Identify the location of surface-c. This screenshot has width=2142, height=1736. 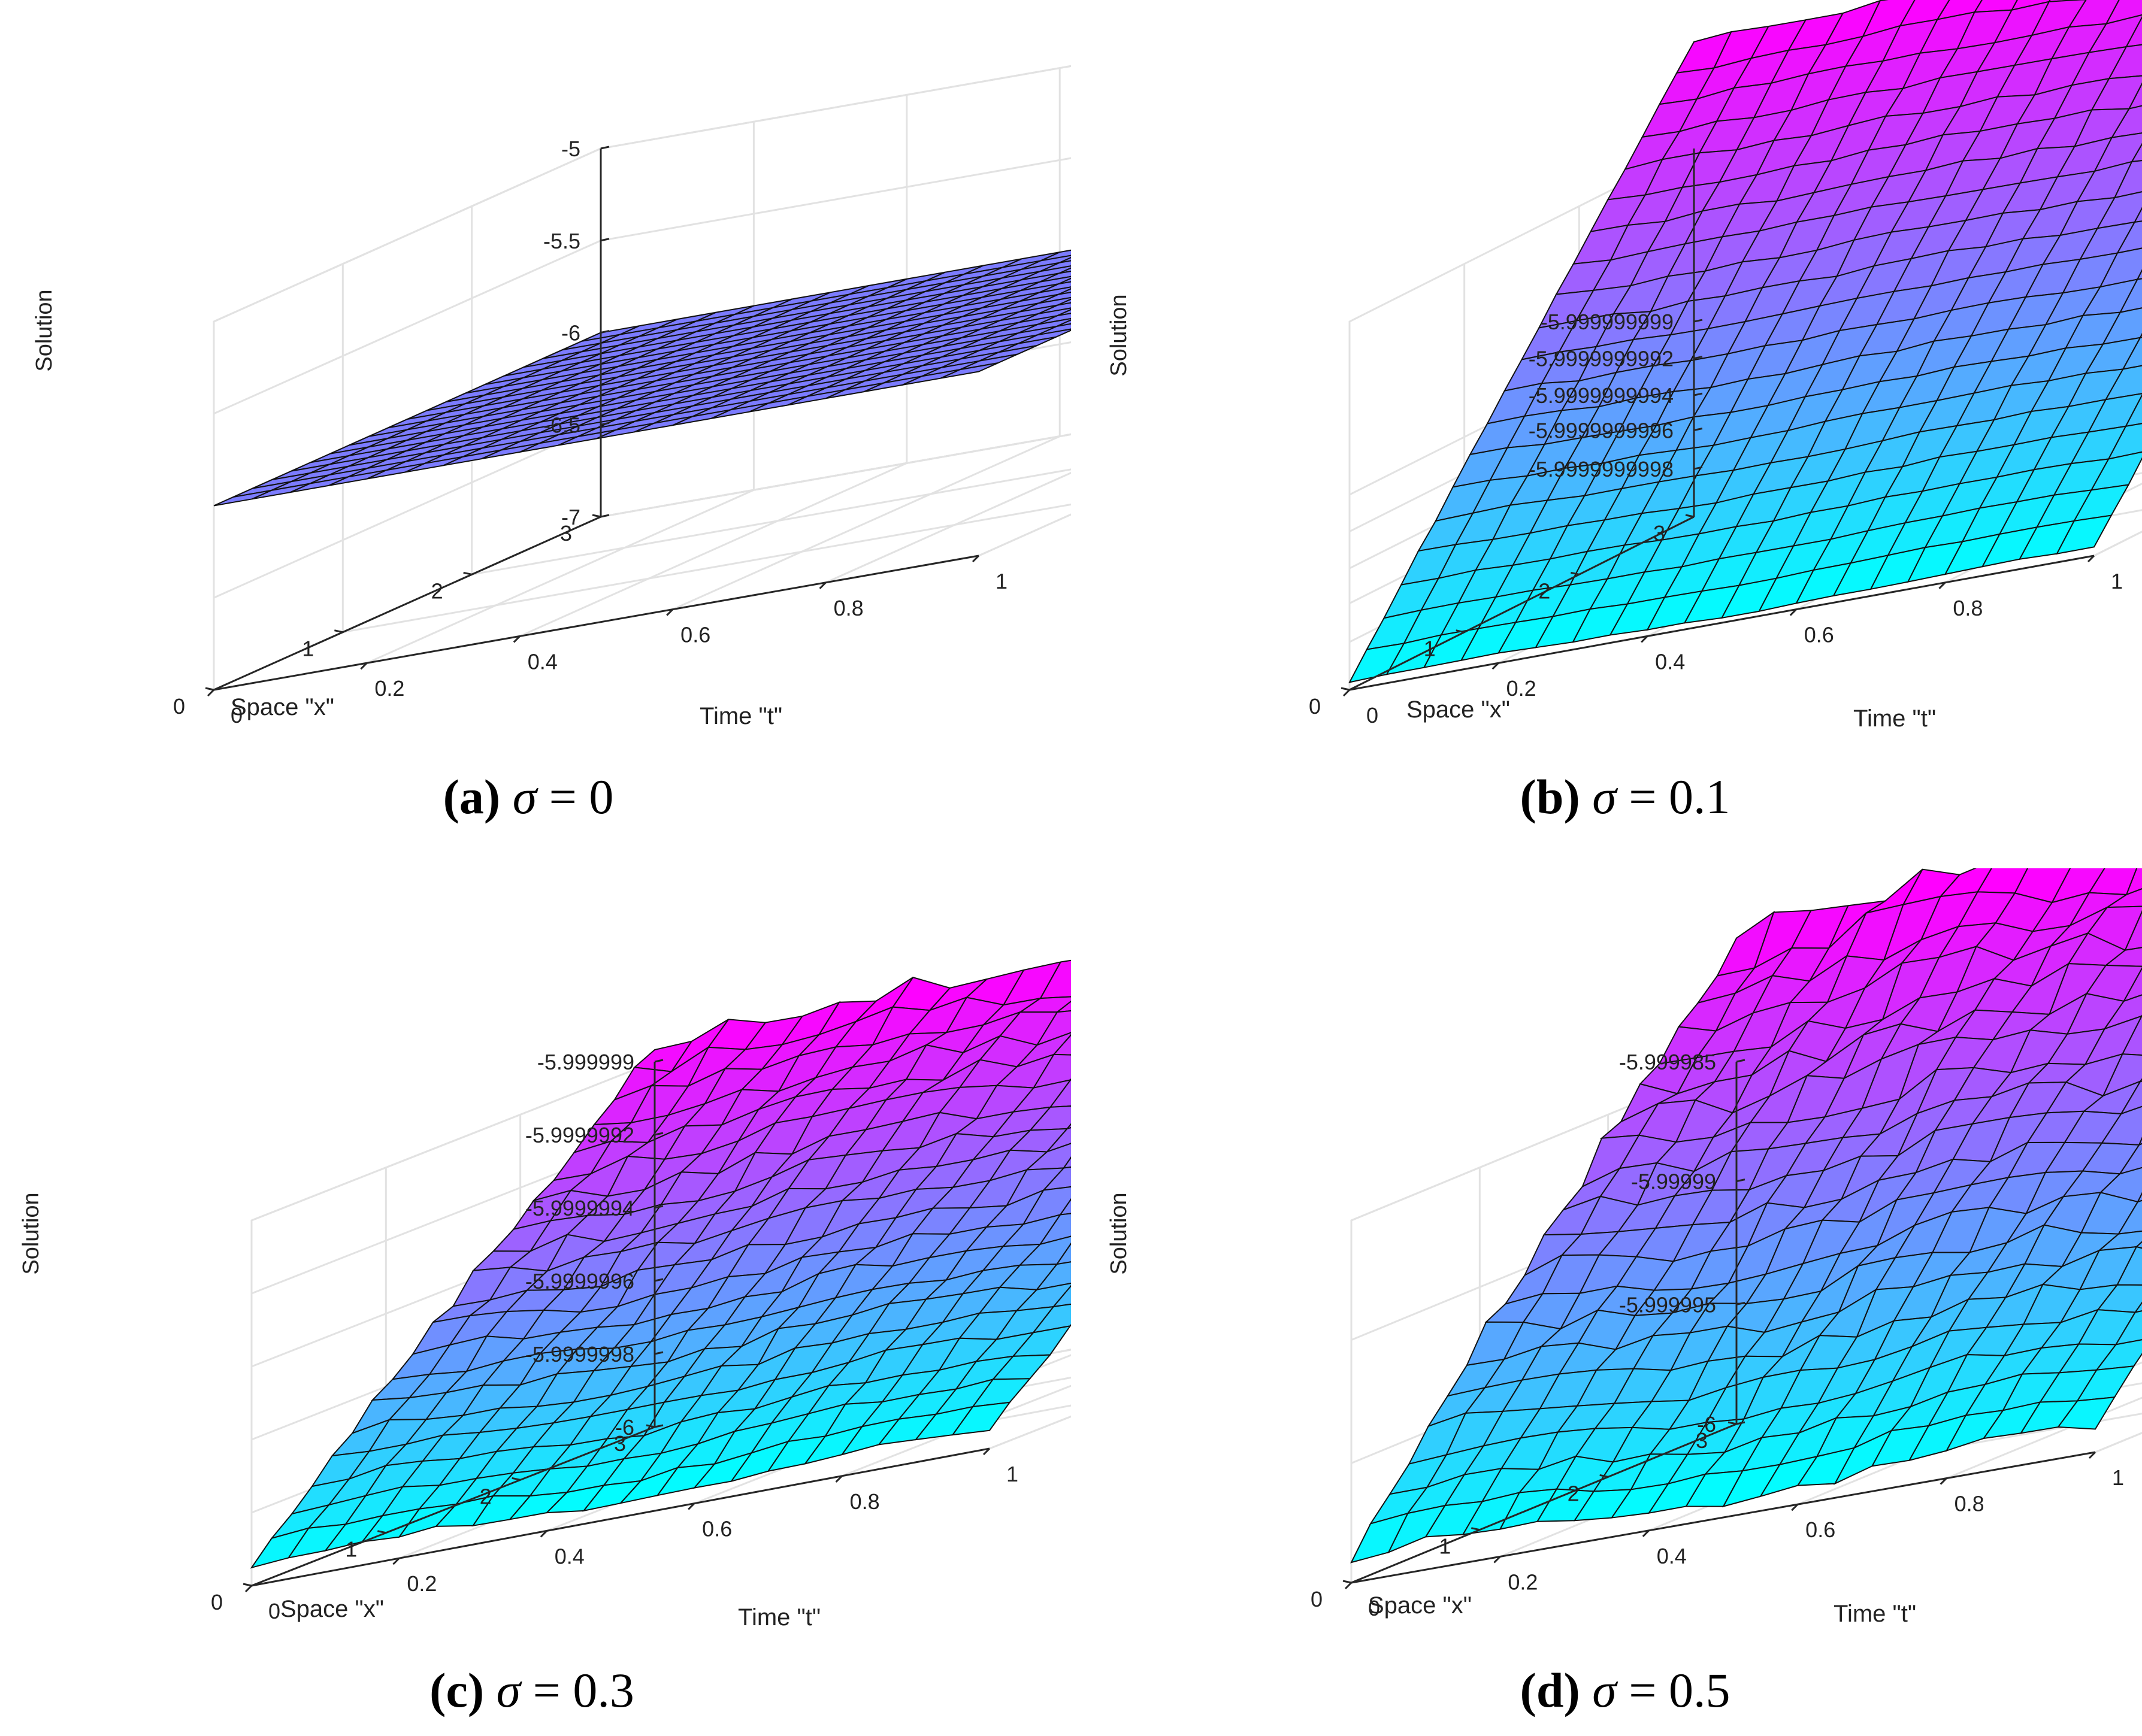
(661, 1264).